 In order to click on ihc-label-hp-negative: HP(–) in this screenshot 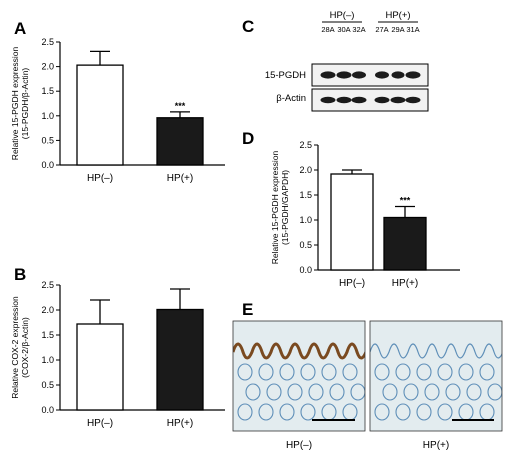, I will do `click(299, 445)`.